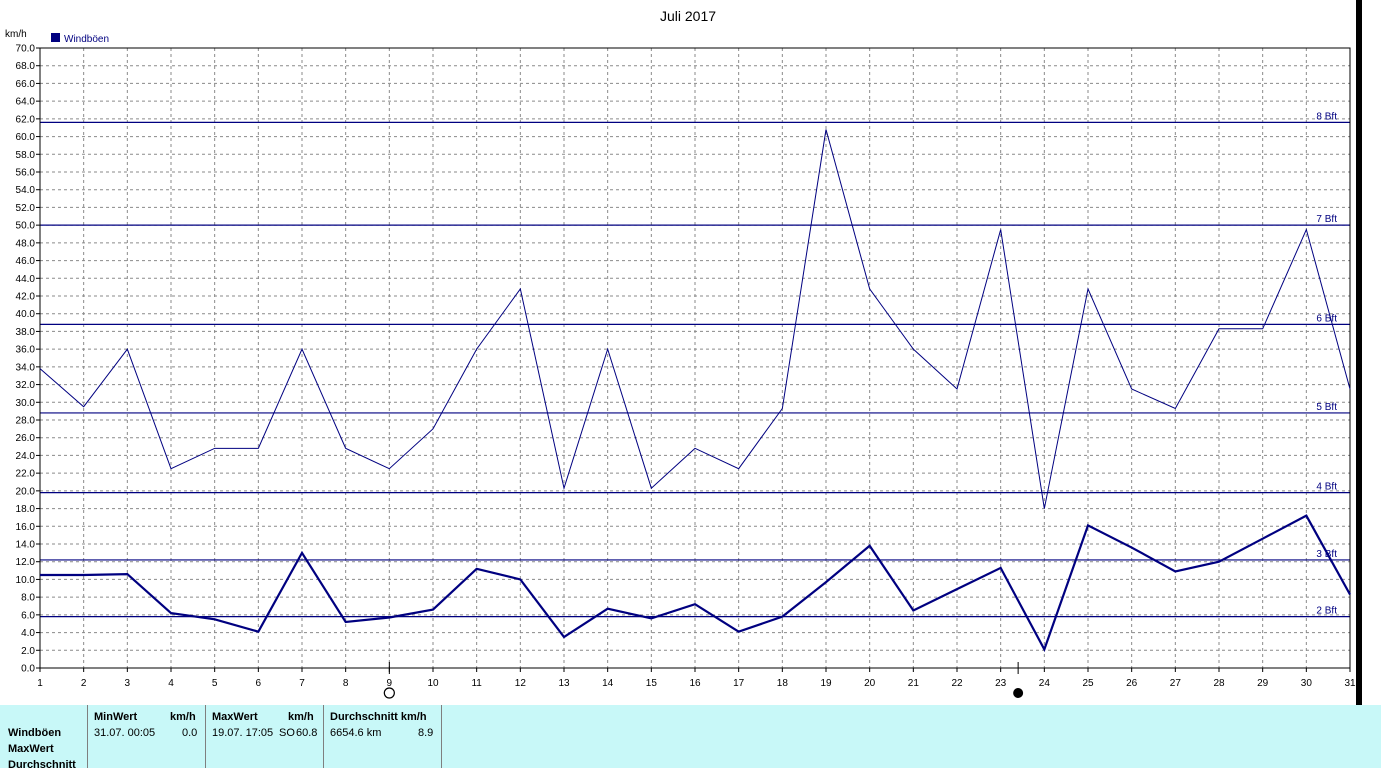  I want to click on beaufort-label: 5 Bft, so click(1326, 407).